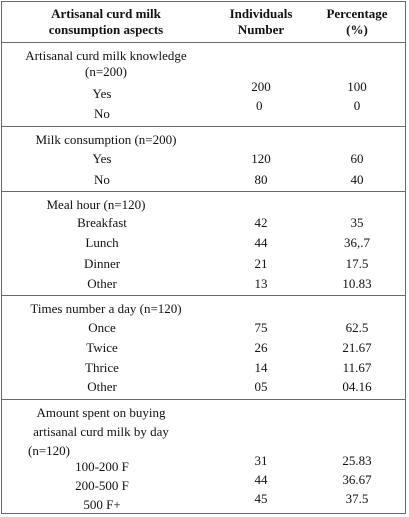 The width and height of the screenshot is (409, 517). Describe the element at coordinates (357, 347) in the screenshot. I see `row-percent: 21.67` at that location.